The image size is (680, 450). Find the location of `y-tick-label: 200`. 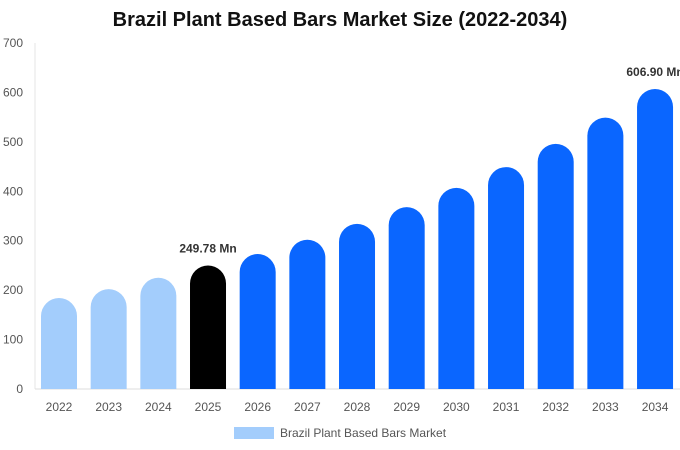

y-tick-label: 200 is located at coordinates (13, 290).